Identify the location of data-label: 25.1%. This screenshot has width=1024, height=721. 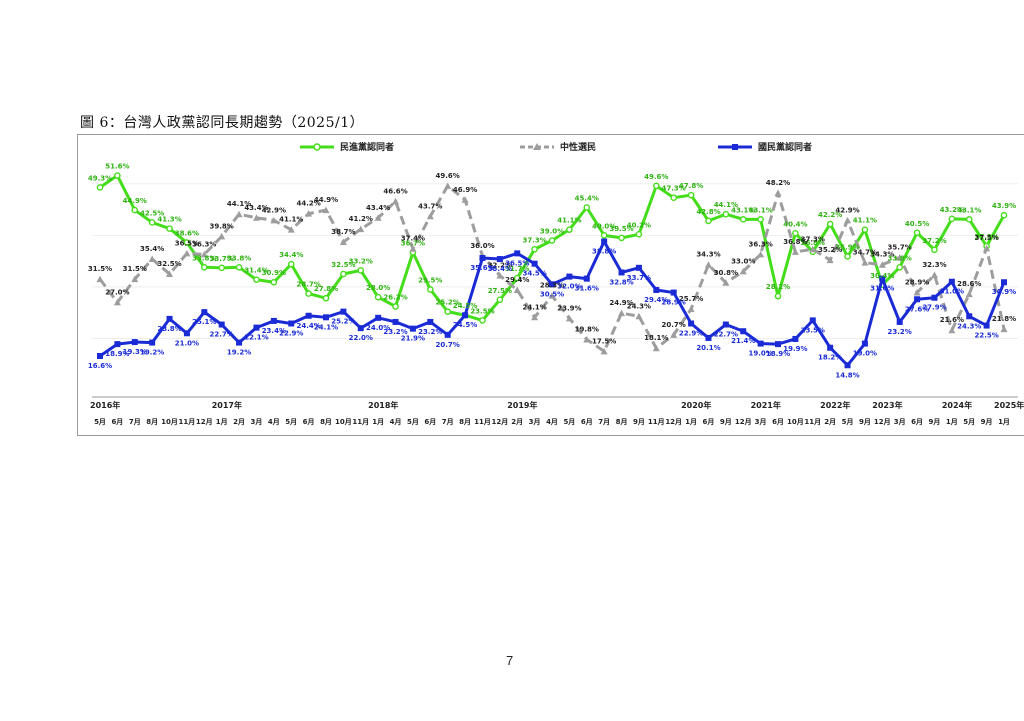
(204, 322).